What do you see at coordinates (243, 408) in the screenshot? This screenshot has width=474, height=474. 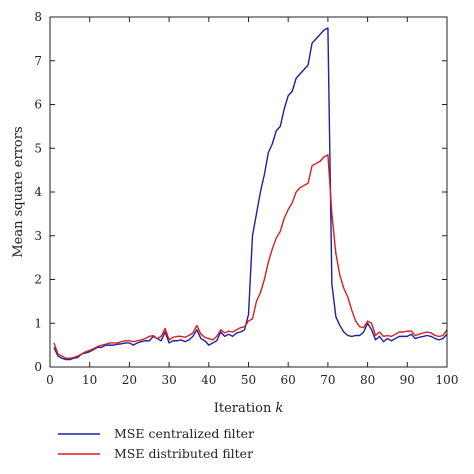 I see `x-axis-label-text: Iteration` at bounding box center [243, 408].